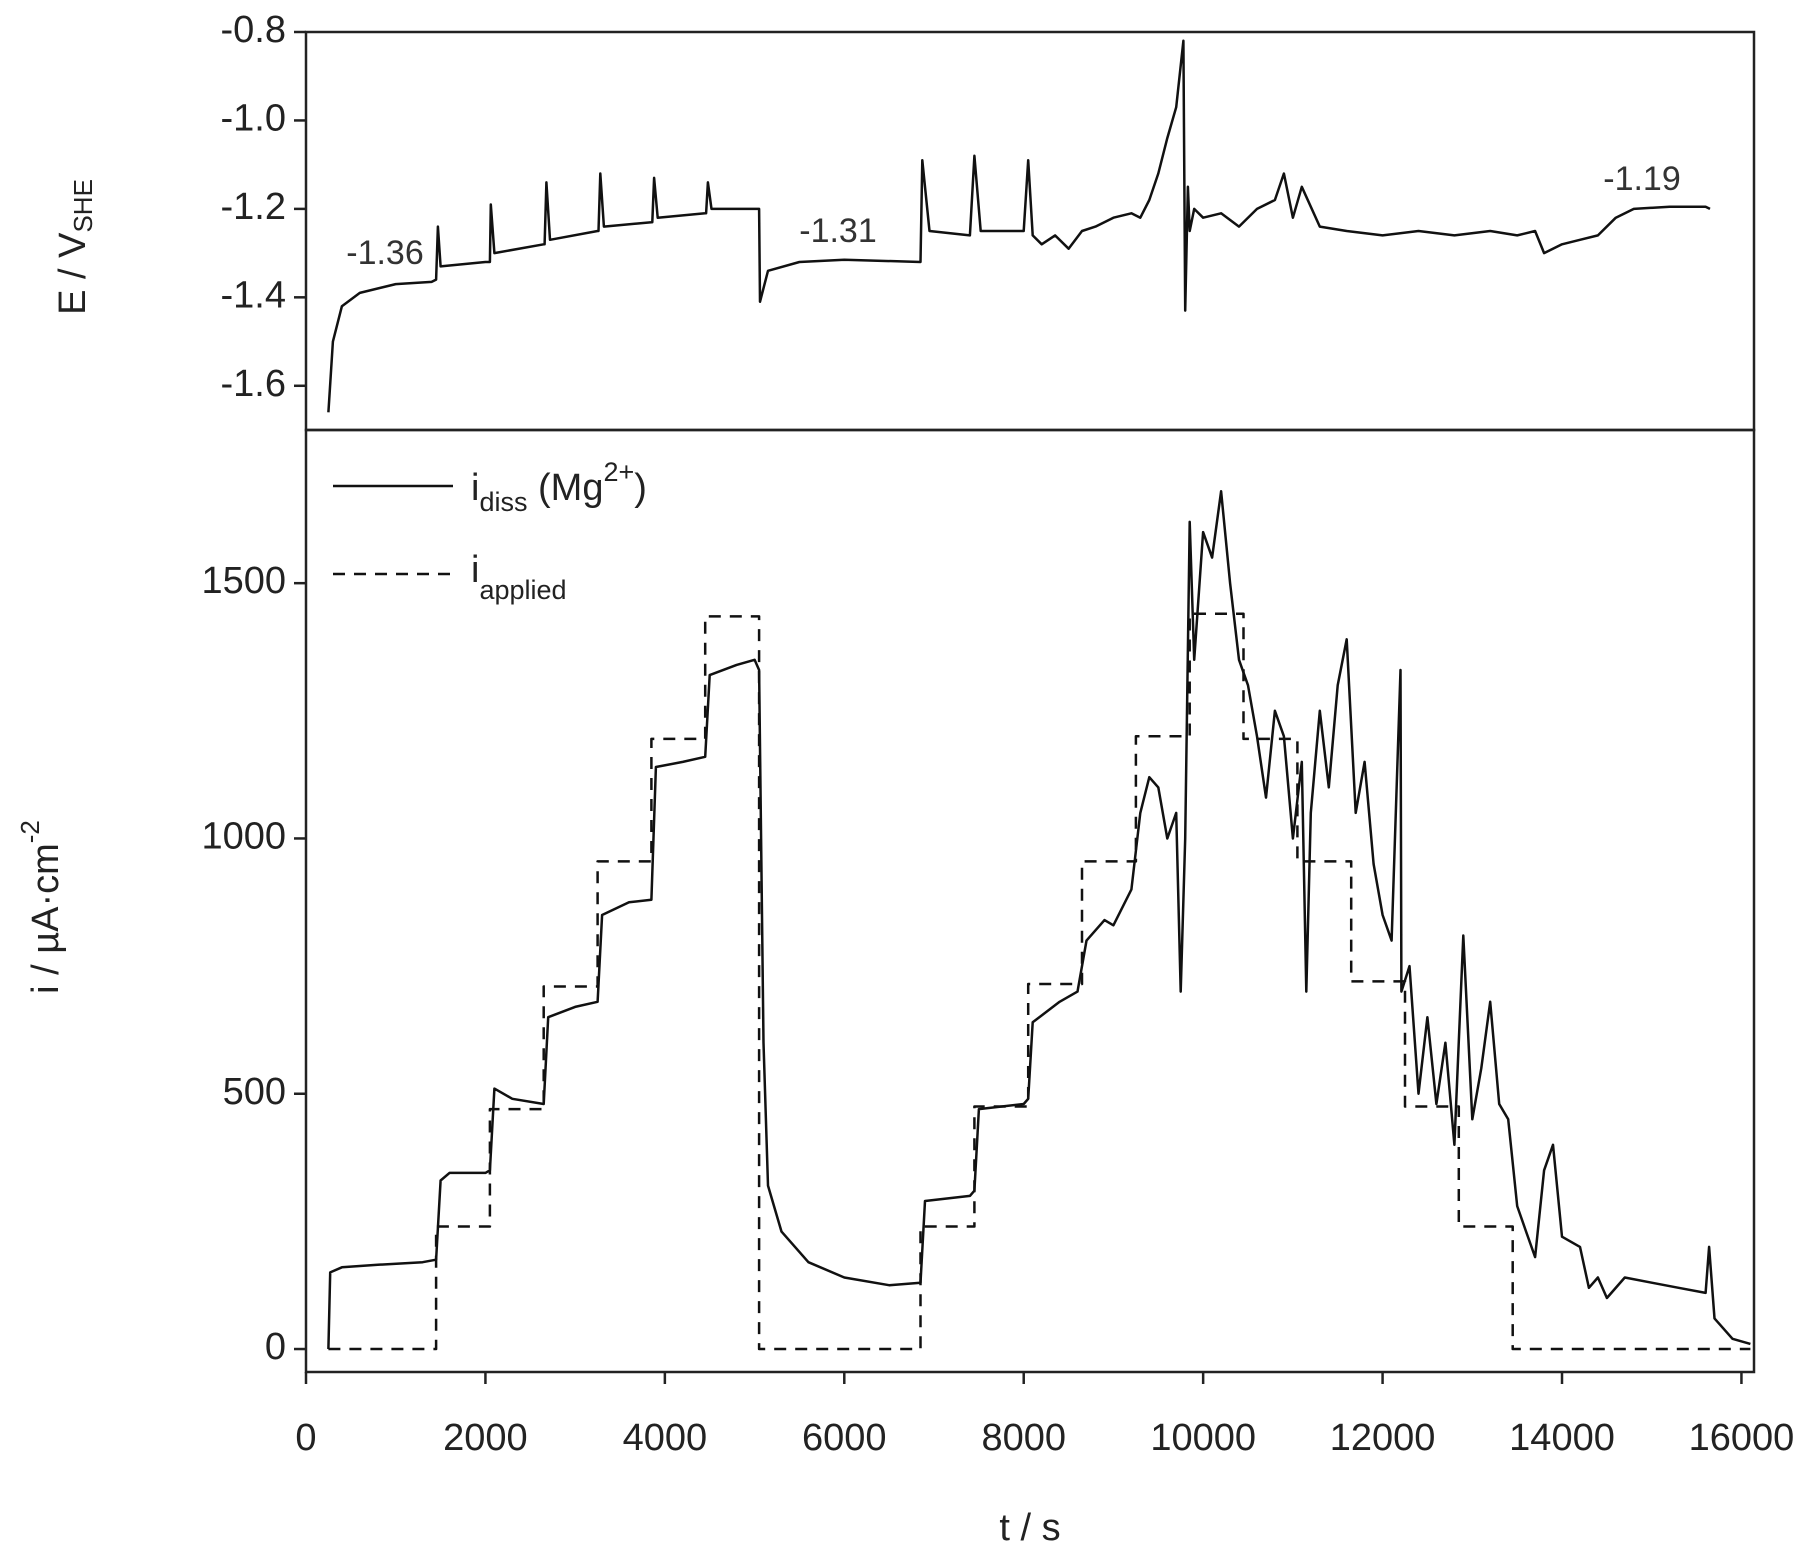 This screenshot has height=1553, width=1800. Describe the element at coordinates (254, 1092) in the screenshot. I see `y-tick-label: 500` at that location.